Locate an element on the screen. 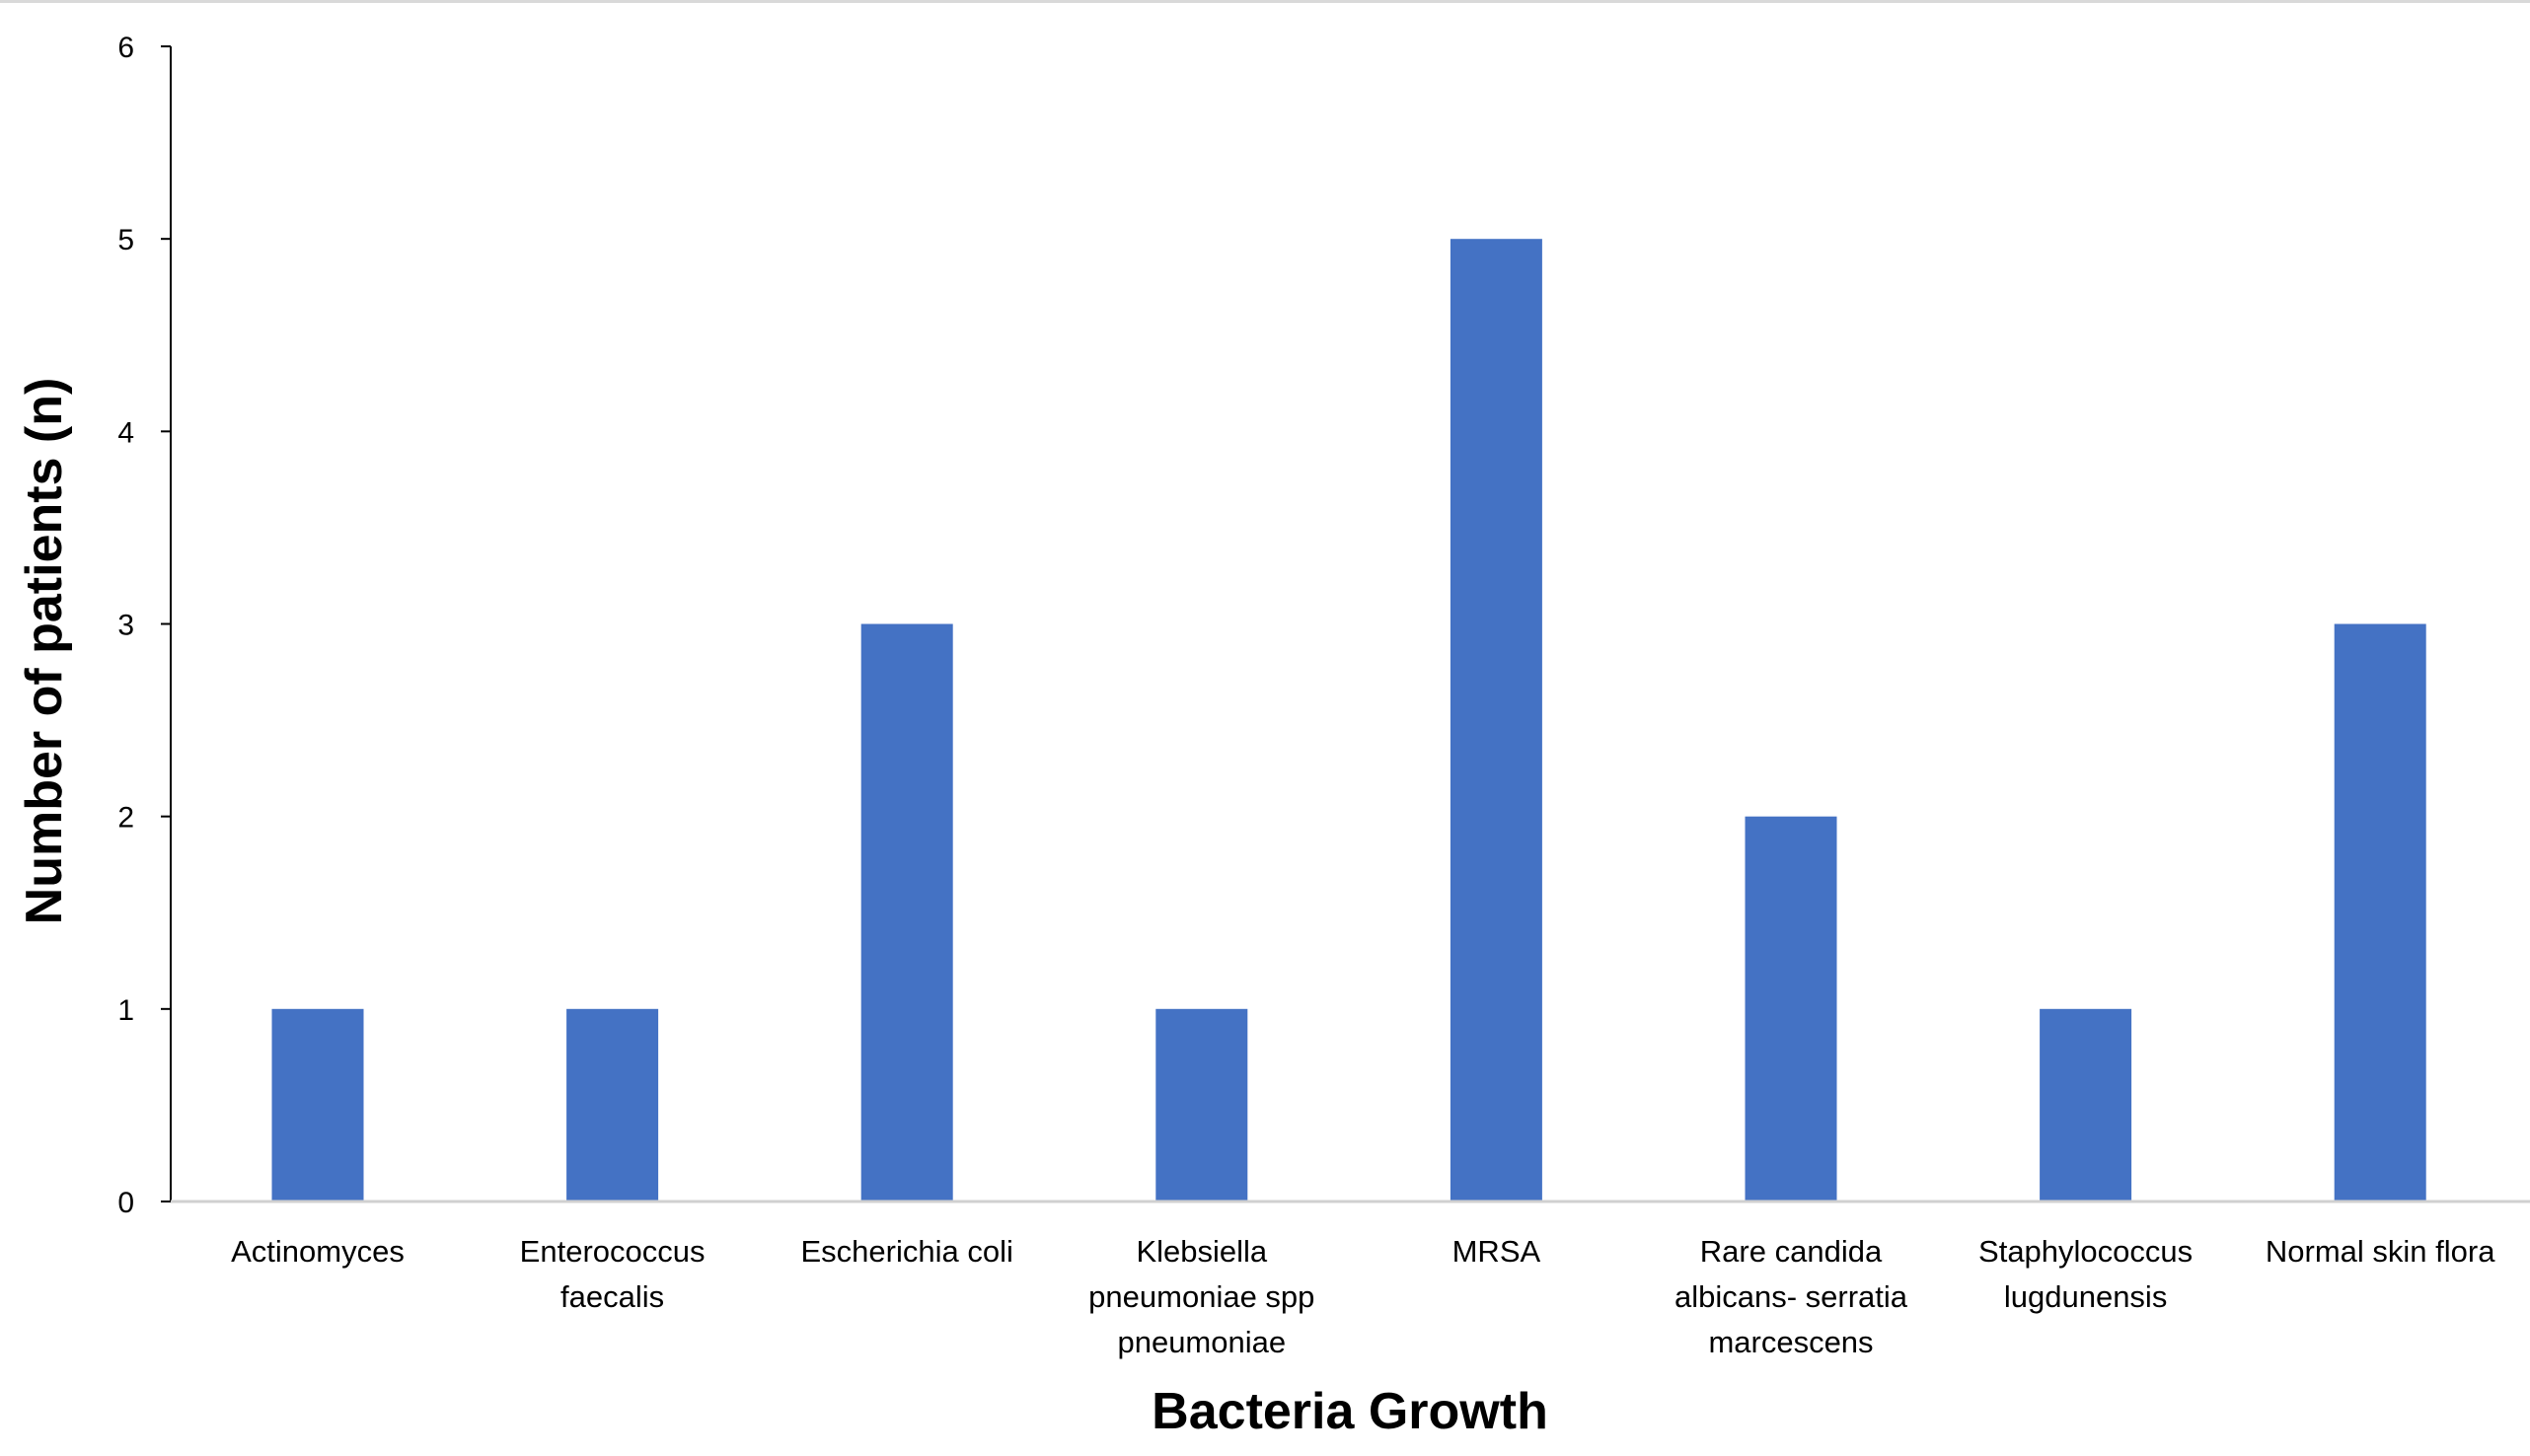  y-tick-label: 1 is located at coordinates (125, 1010).